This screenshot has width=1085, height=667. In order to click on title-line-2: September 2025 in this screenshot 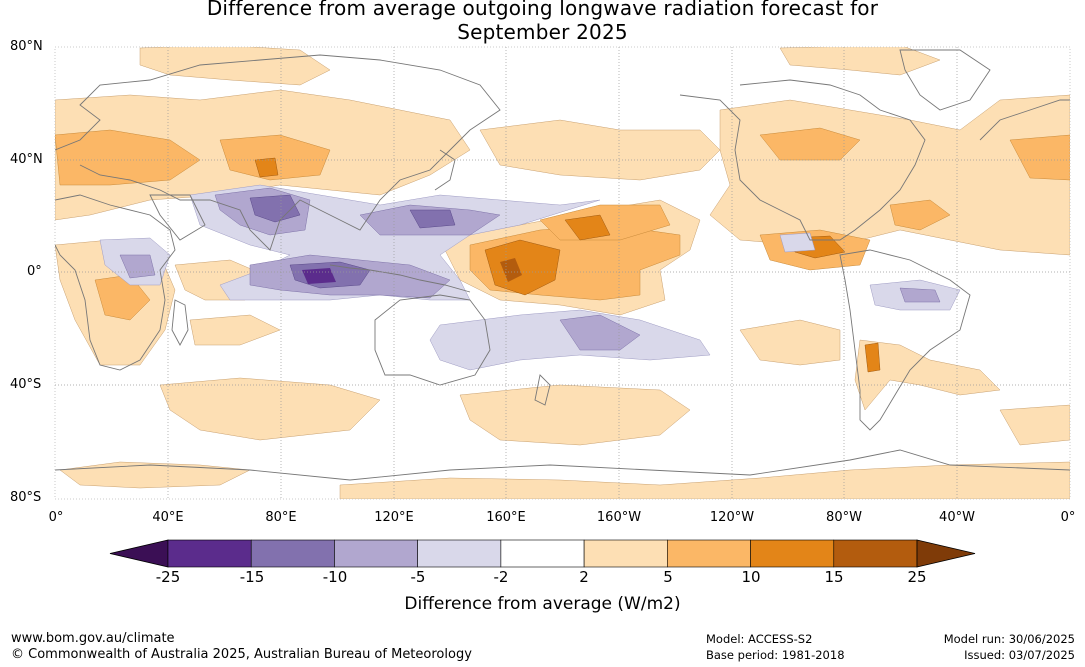, I will do `click(542, 32)`.